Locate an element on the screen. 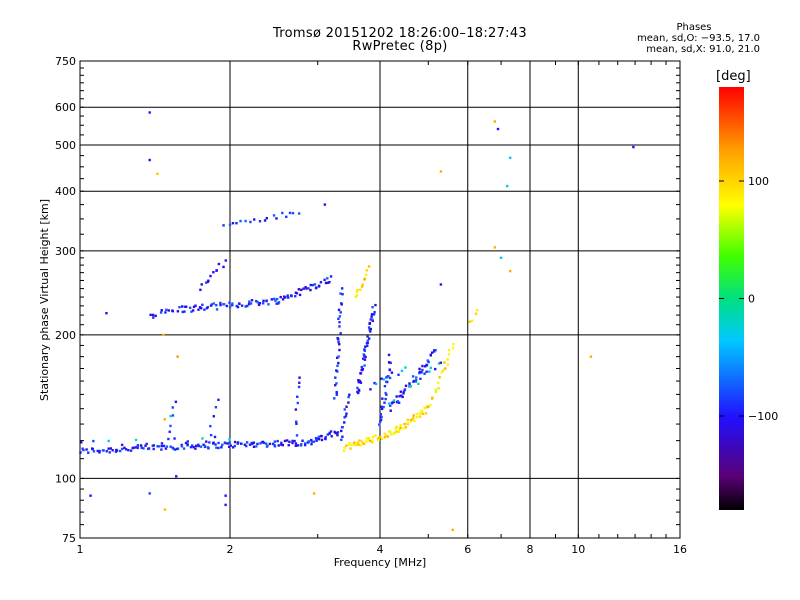  x-axis-label: Frequency [MHz] is located at coordinates (380, 562).